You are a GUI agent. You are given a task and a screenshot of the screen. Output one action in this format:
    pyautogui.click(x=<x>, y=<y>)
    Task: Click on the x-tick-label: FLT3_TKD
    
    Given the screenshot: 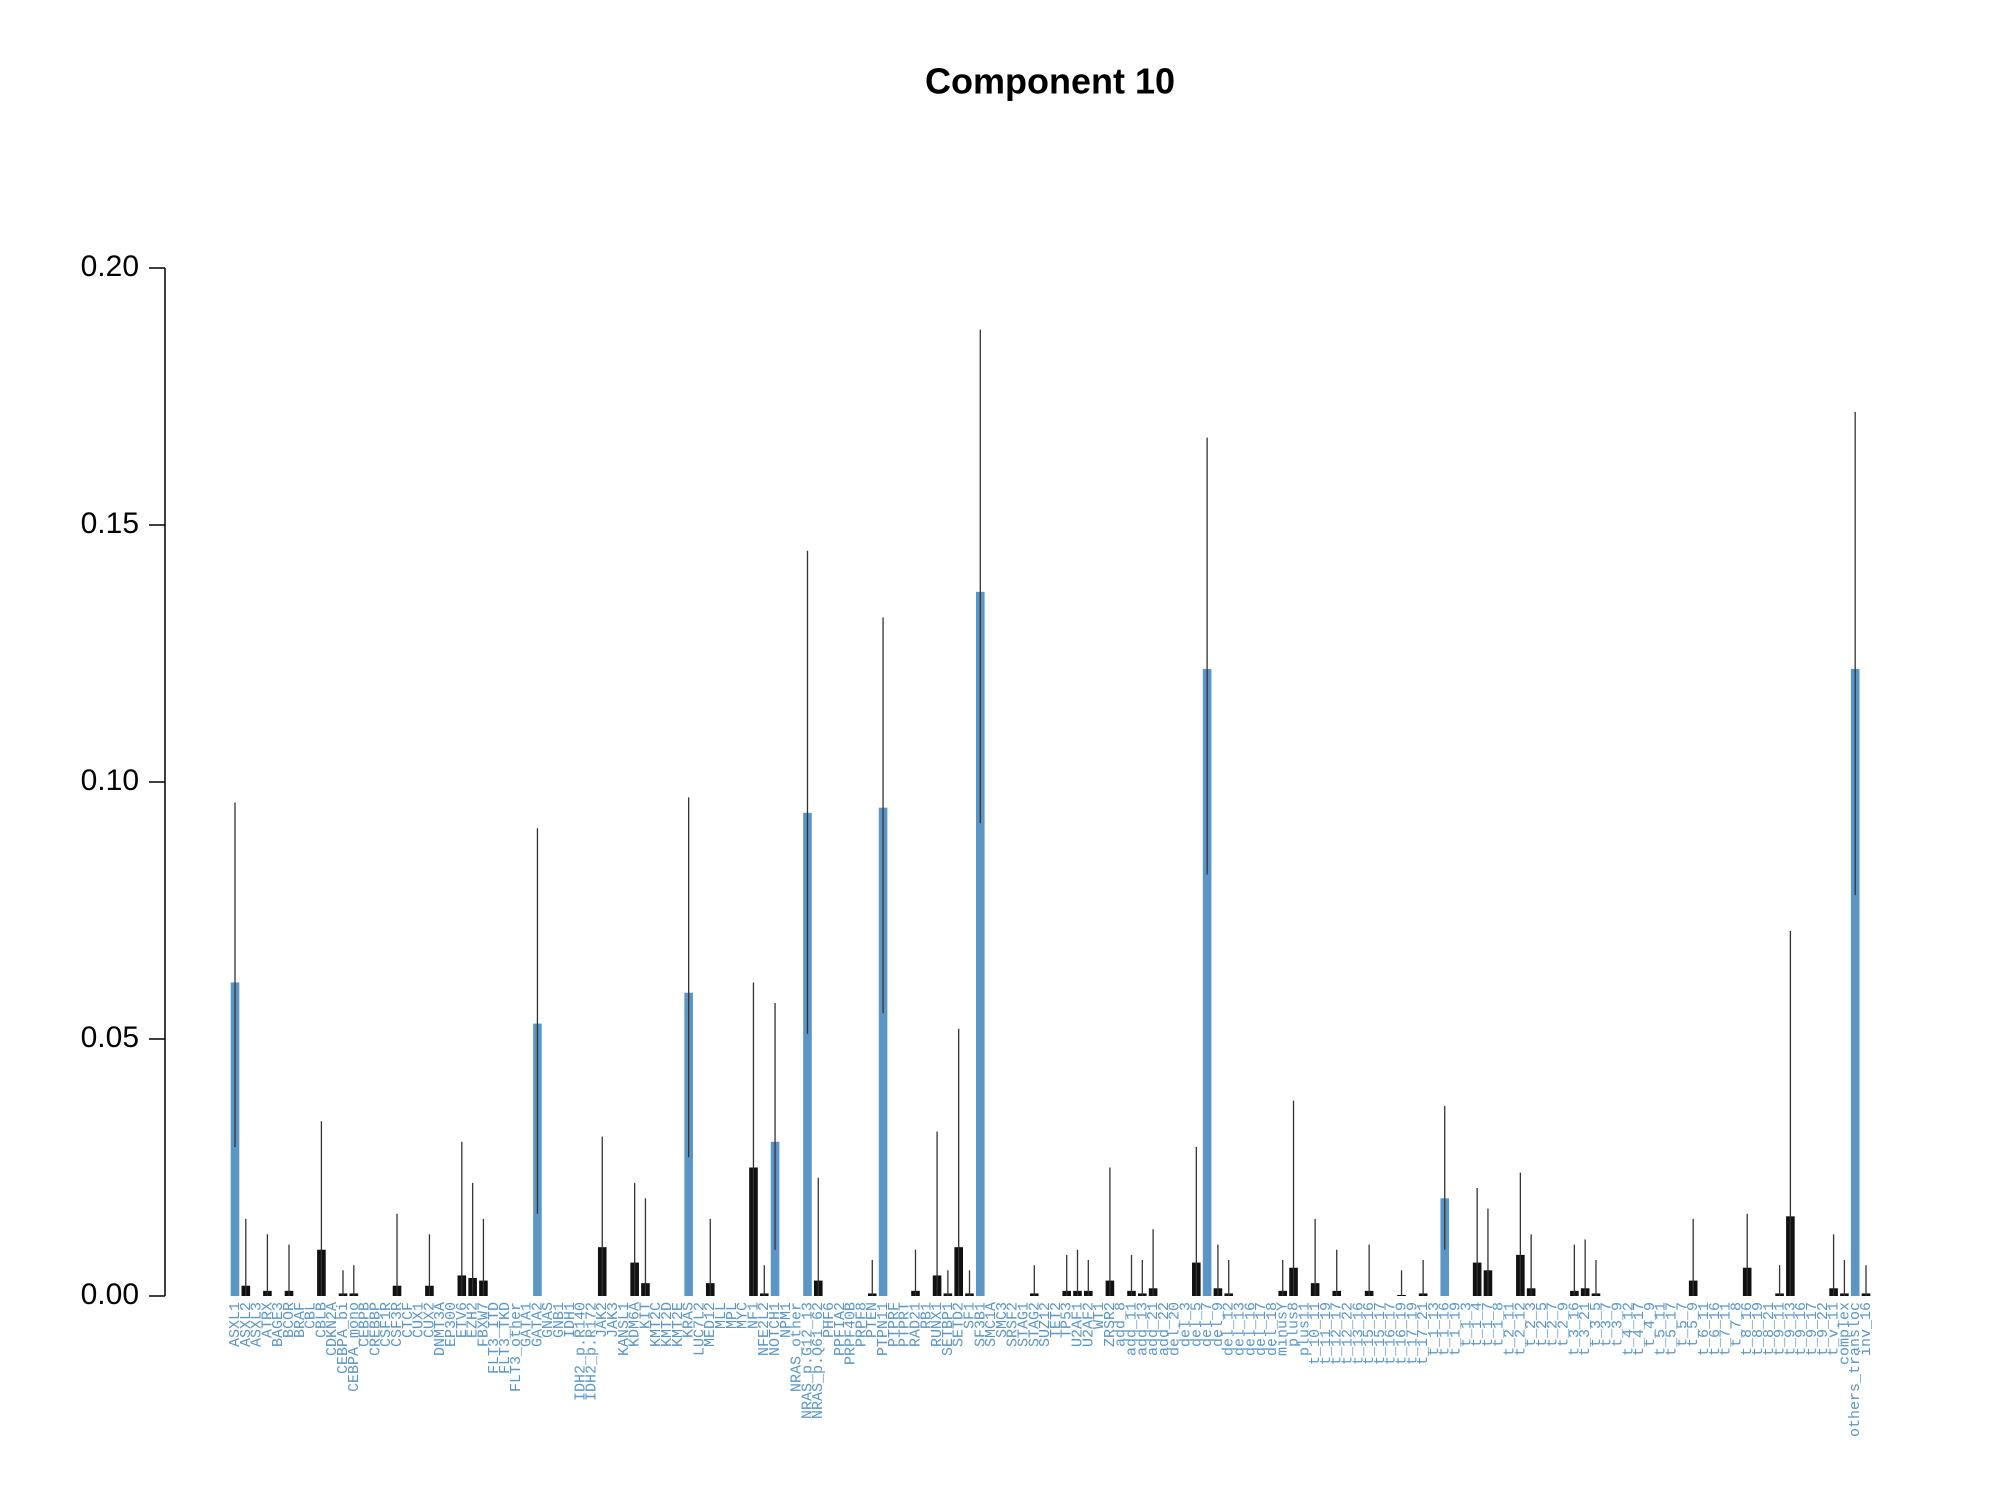 What is the action you would take?
    pyautogui.click(x=505, y=1338)
    